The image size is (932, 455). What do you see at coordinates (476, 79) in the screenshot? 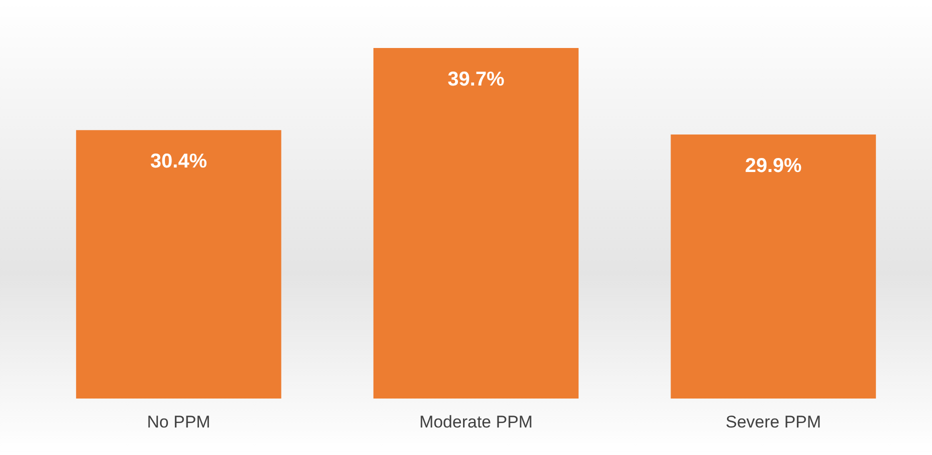
I see `data-label: 39.7%` at bounding box center [476, 79].